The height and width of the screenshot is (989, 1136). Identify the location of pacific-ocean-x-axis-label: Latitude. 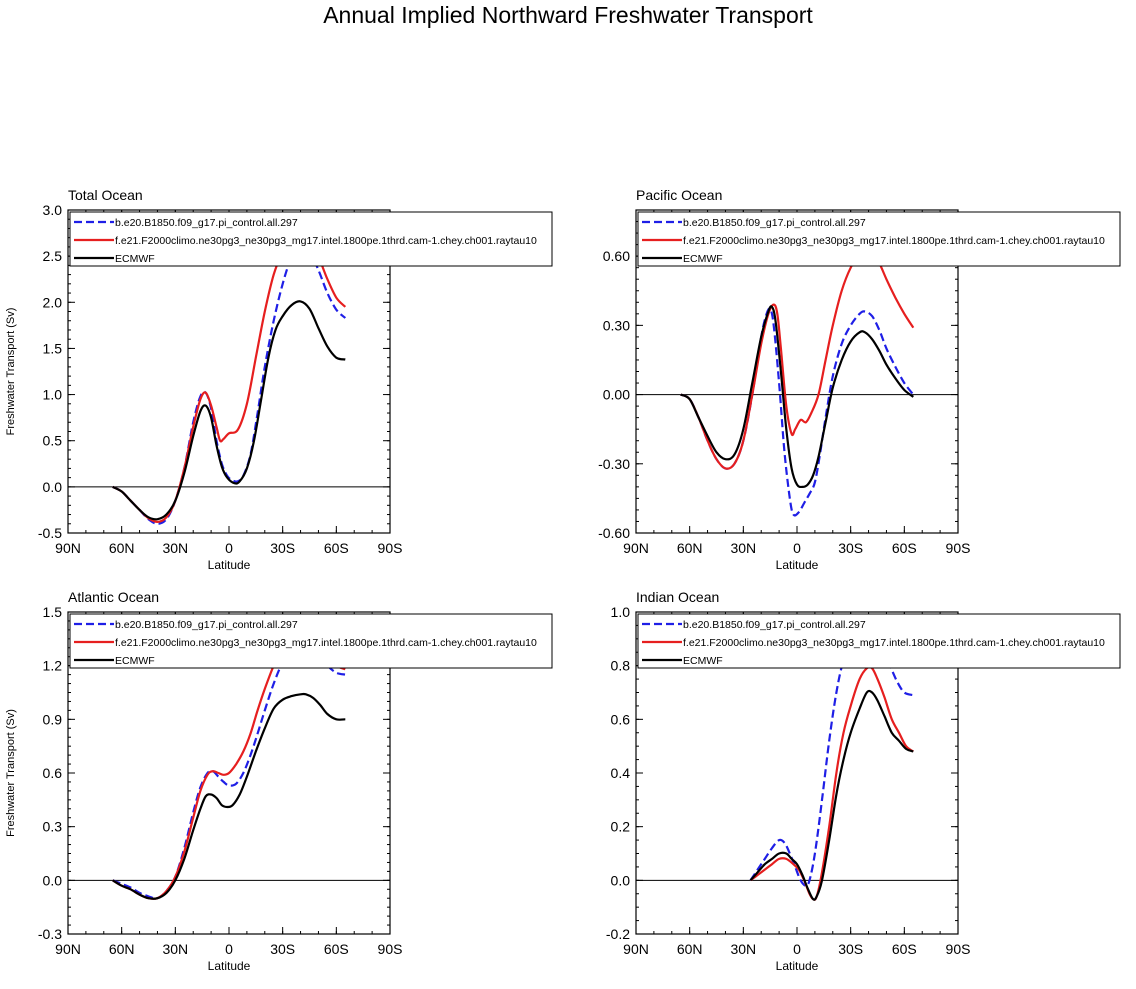
(797, 565).